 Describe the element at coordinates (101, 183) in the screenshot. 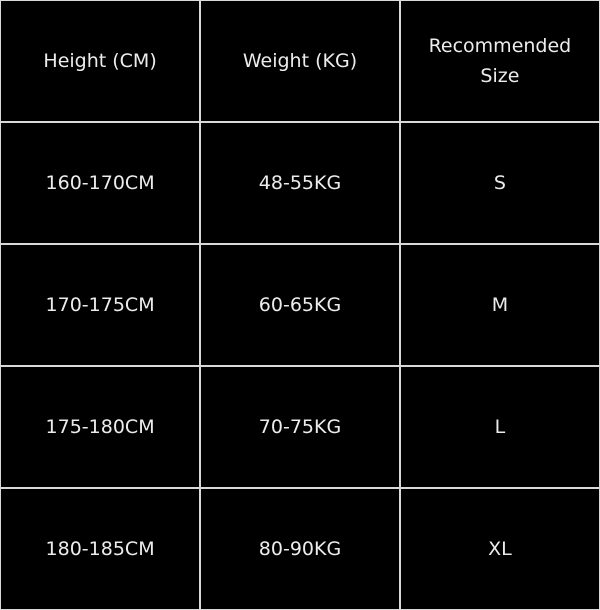

I see `height-cell: 160-170CM` at that location.